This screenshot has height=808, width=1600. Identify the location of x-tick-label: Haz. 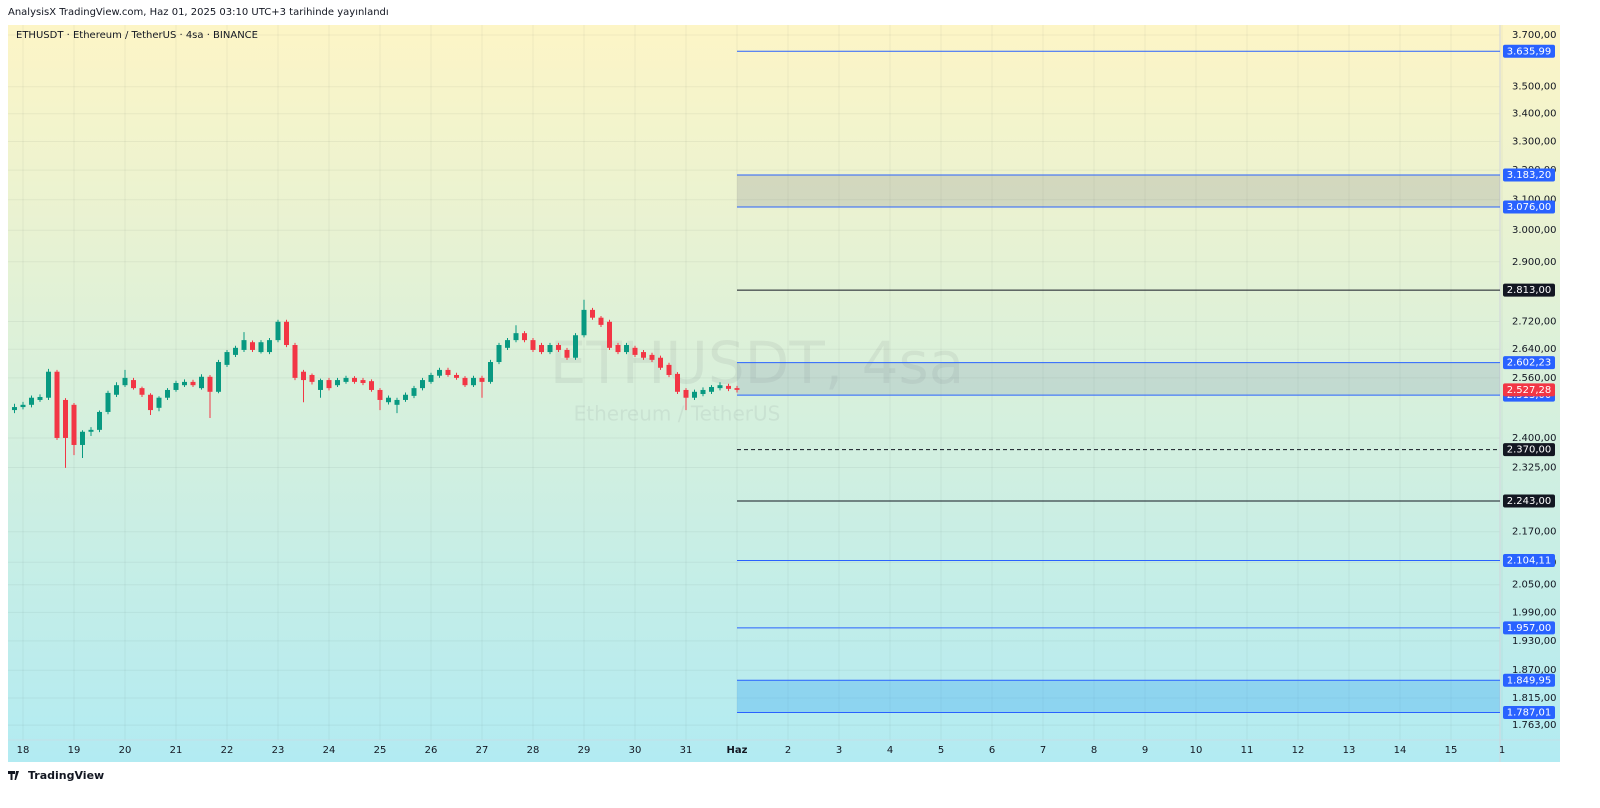
(737, 750).